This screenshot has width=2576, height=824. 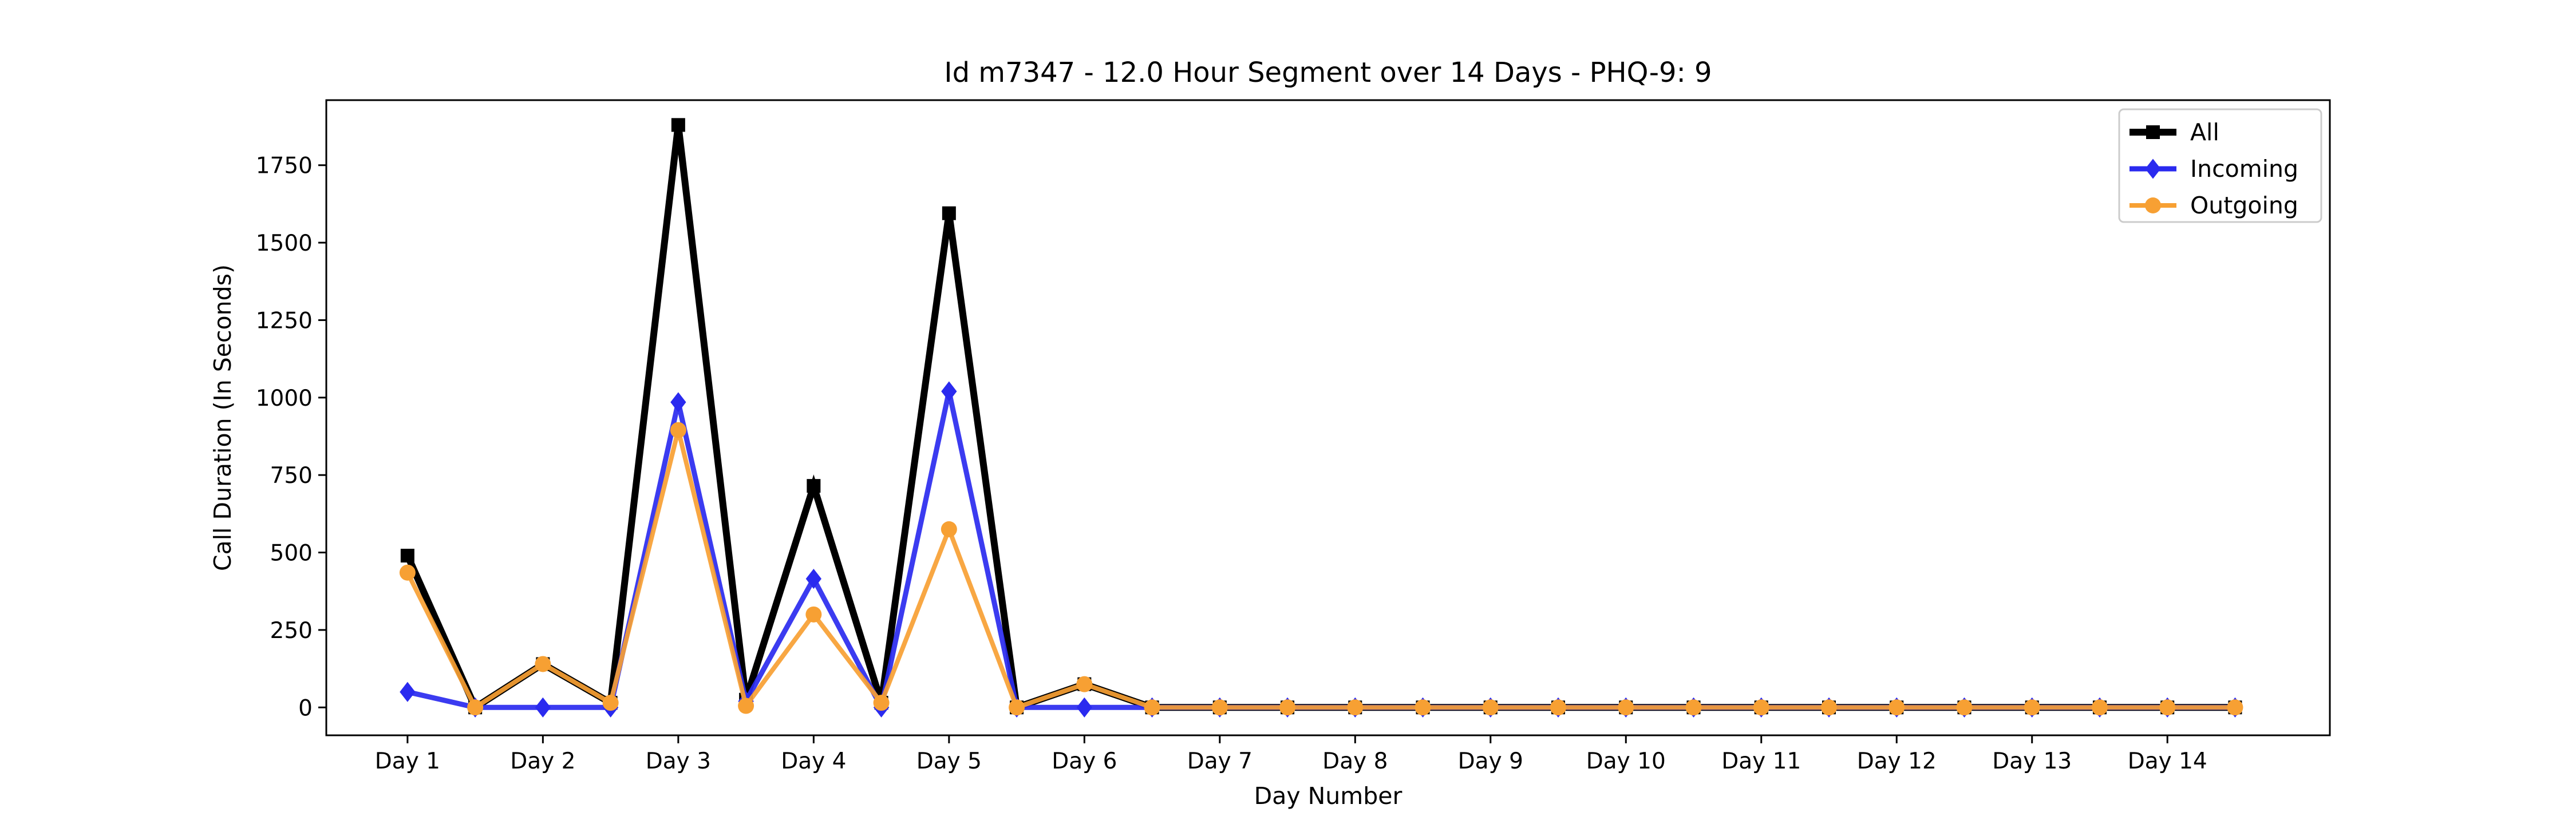 What do you see at coordinates (305, 708) in the screenshot?
I see `y-tick-label: 0` at bounding box center [305, 708].